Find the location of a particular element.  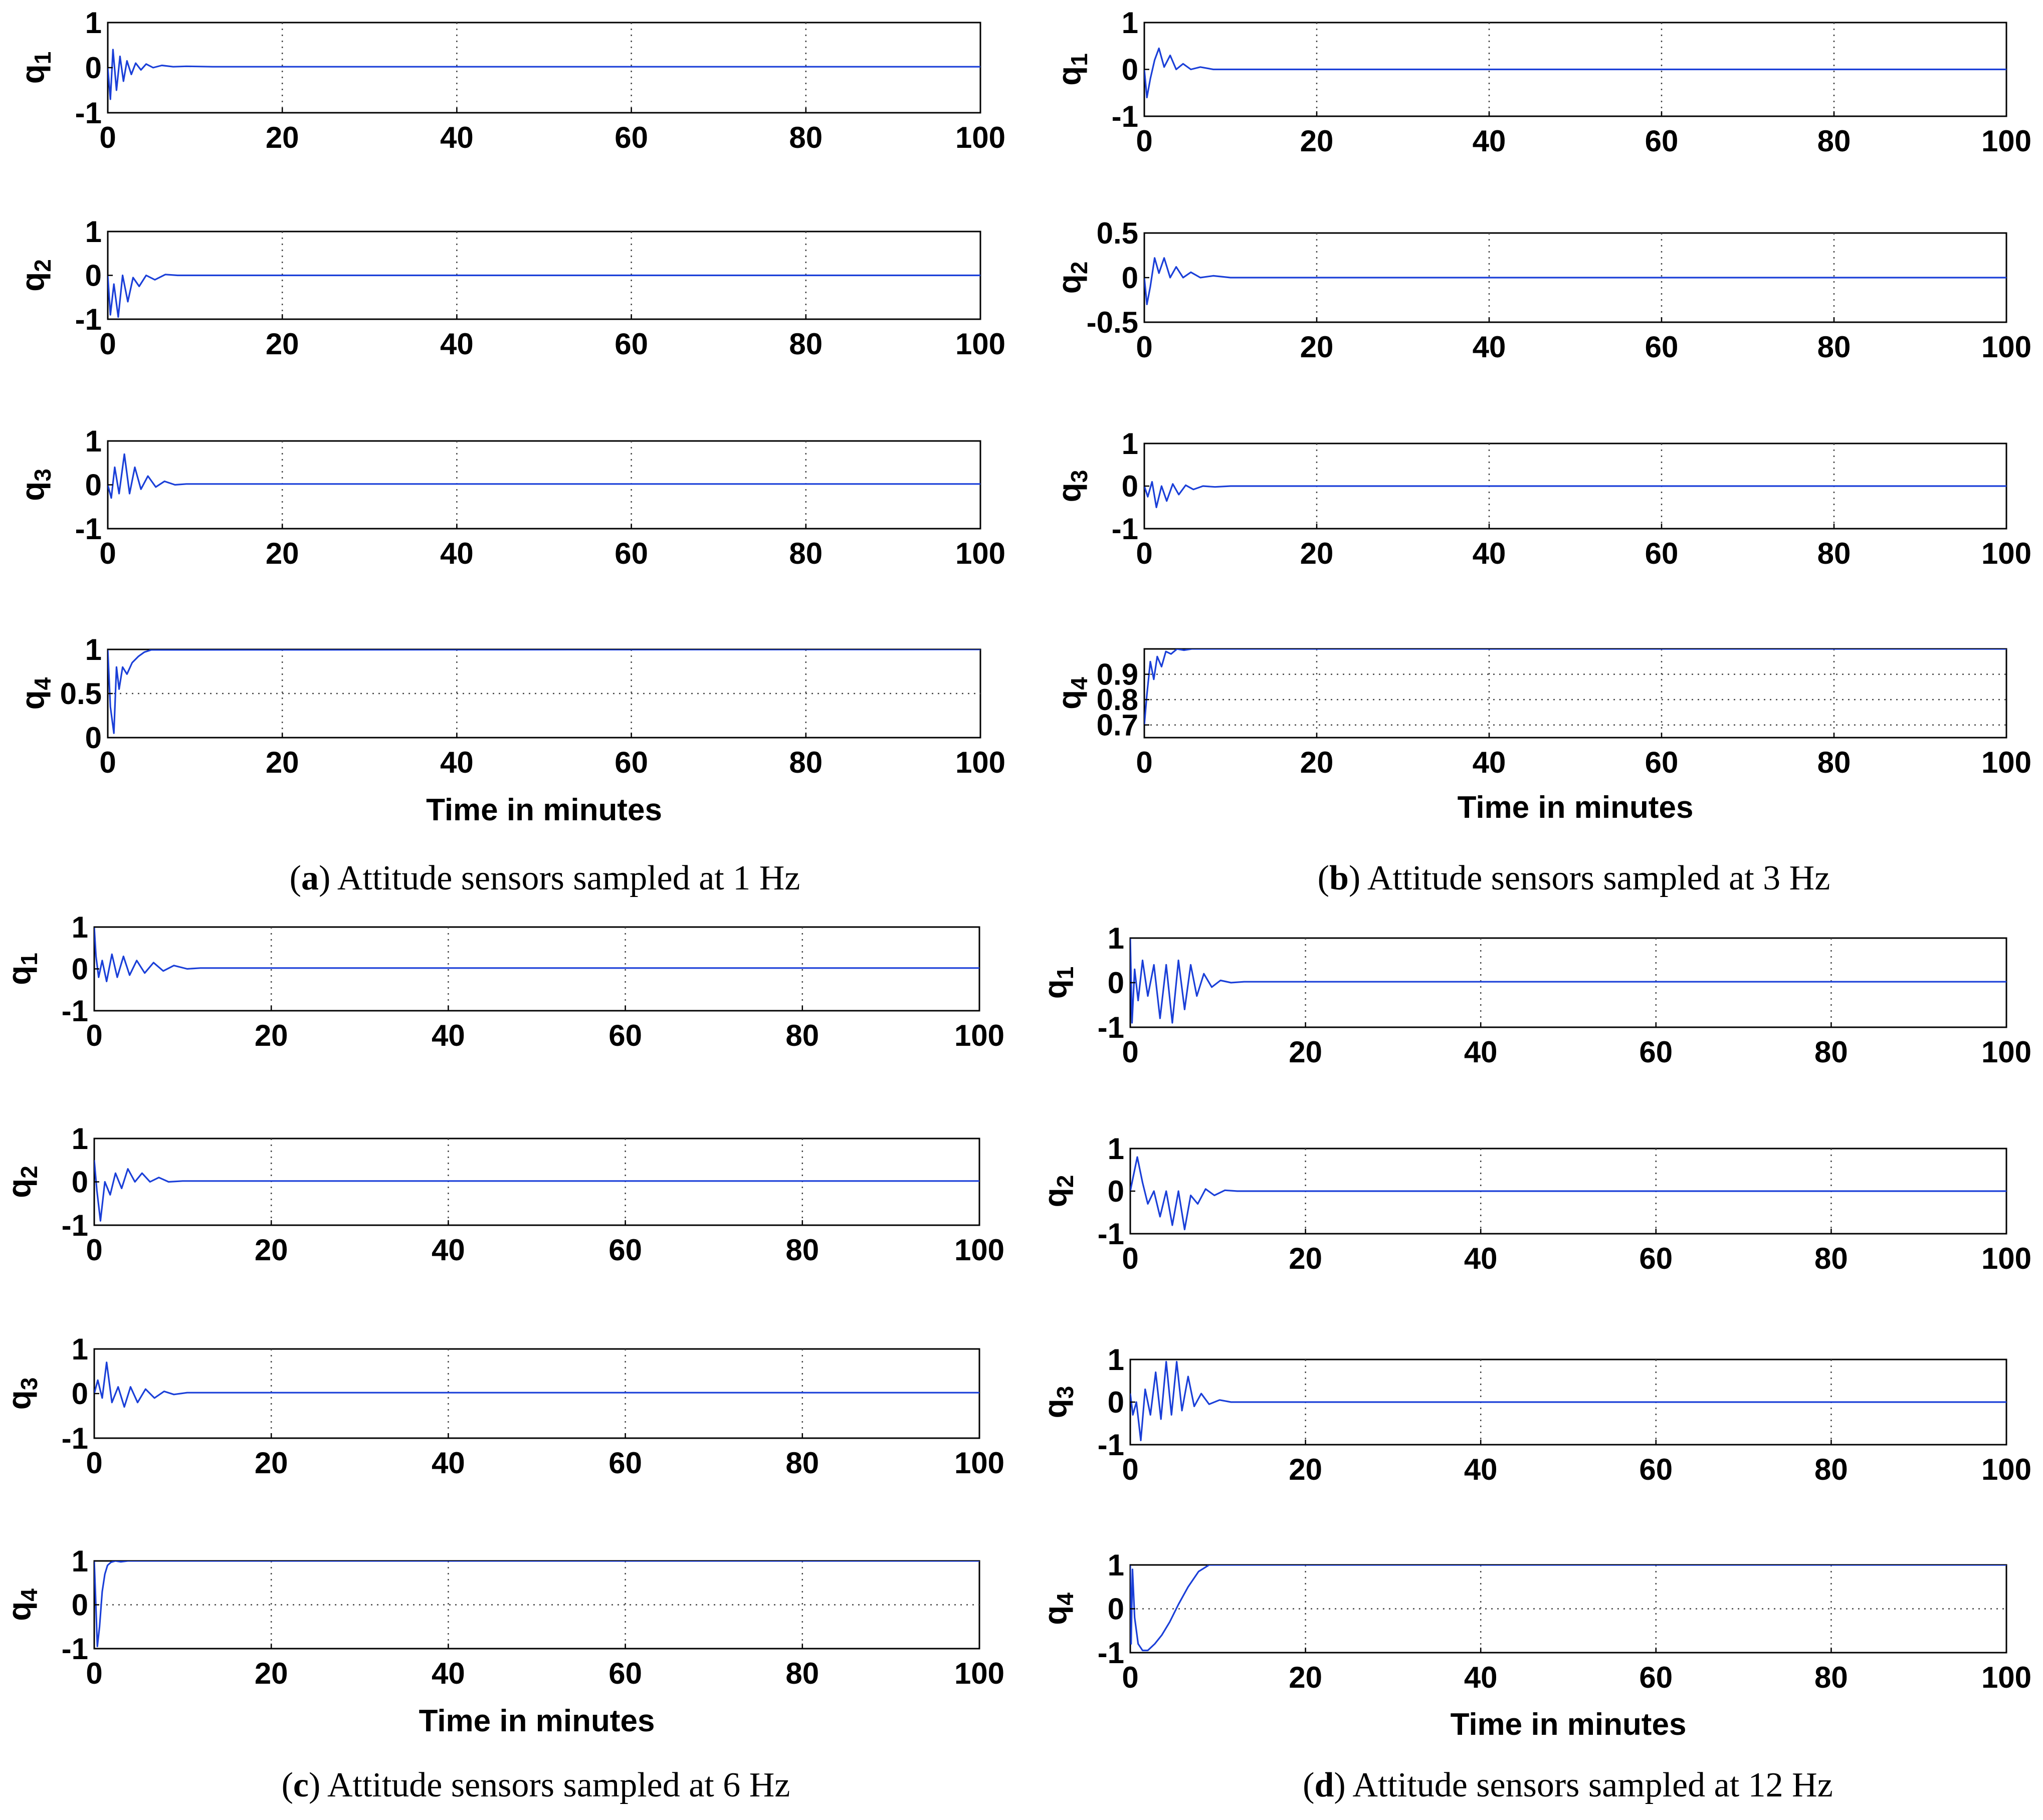

y-axis-label-sub: 4 is located at coordinates (1065, 1599).